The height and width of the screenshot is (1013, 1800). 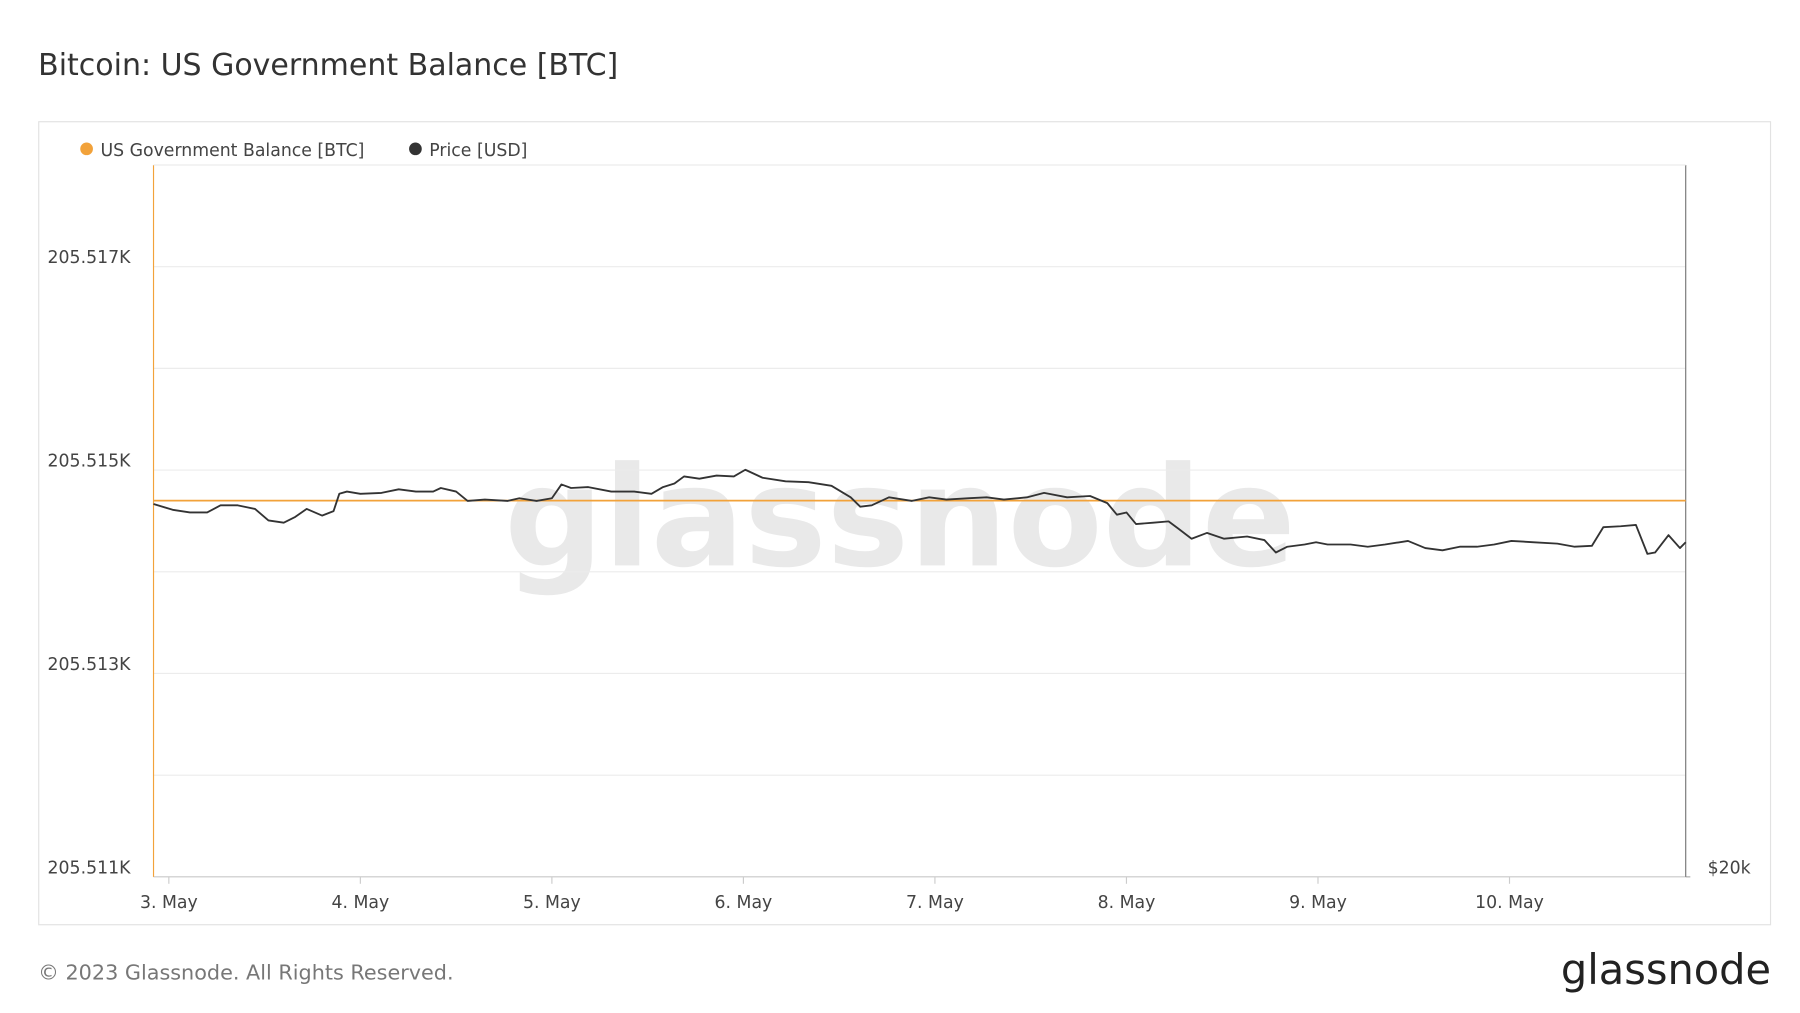 What do you see at coordinates (169, 903) in the screenshot?
I see `x-tick-label: 3. May` at bounding box center [169, 903].